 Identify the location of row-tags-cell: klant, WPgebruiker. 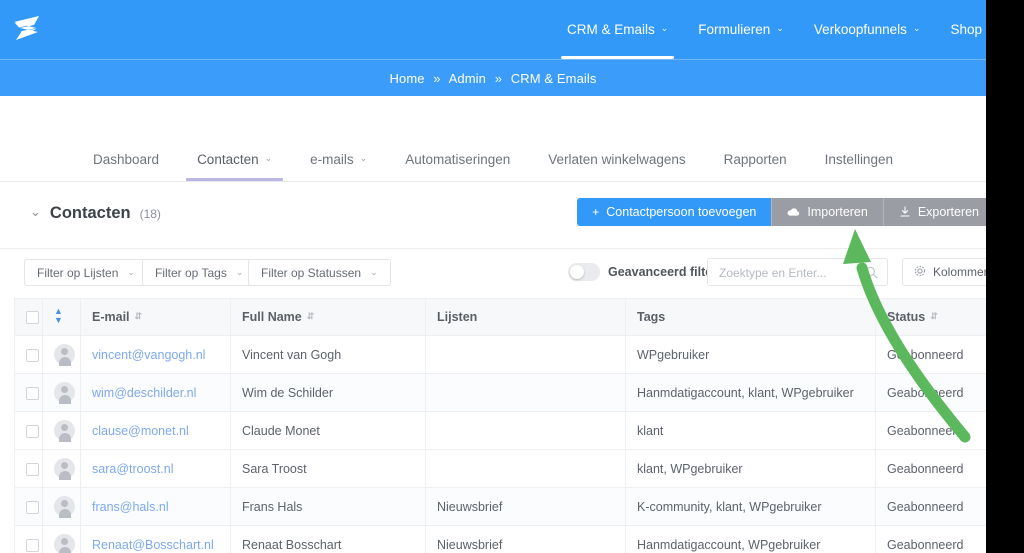
(750, 468).